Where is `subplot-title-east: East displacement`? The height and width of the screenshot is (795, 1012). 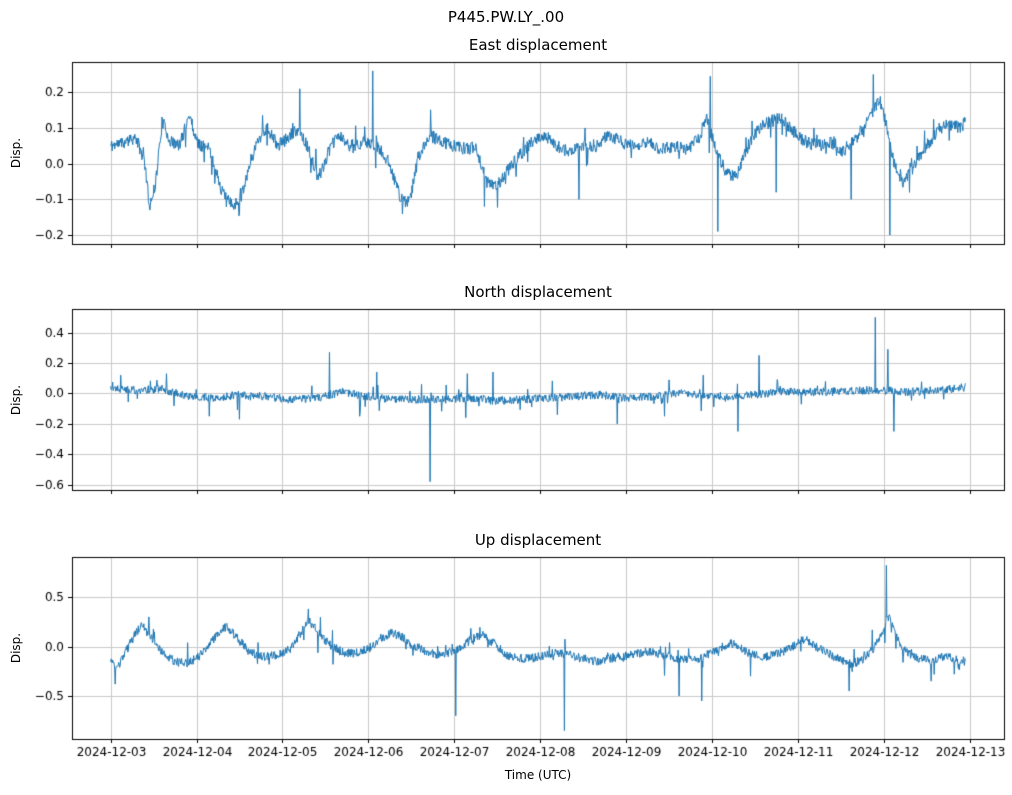 subplot-title-east: East displacement is located at coordinates (538, 45).